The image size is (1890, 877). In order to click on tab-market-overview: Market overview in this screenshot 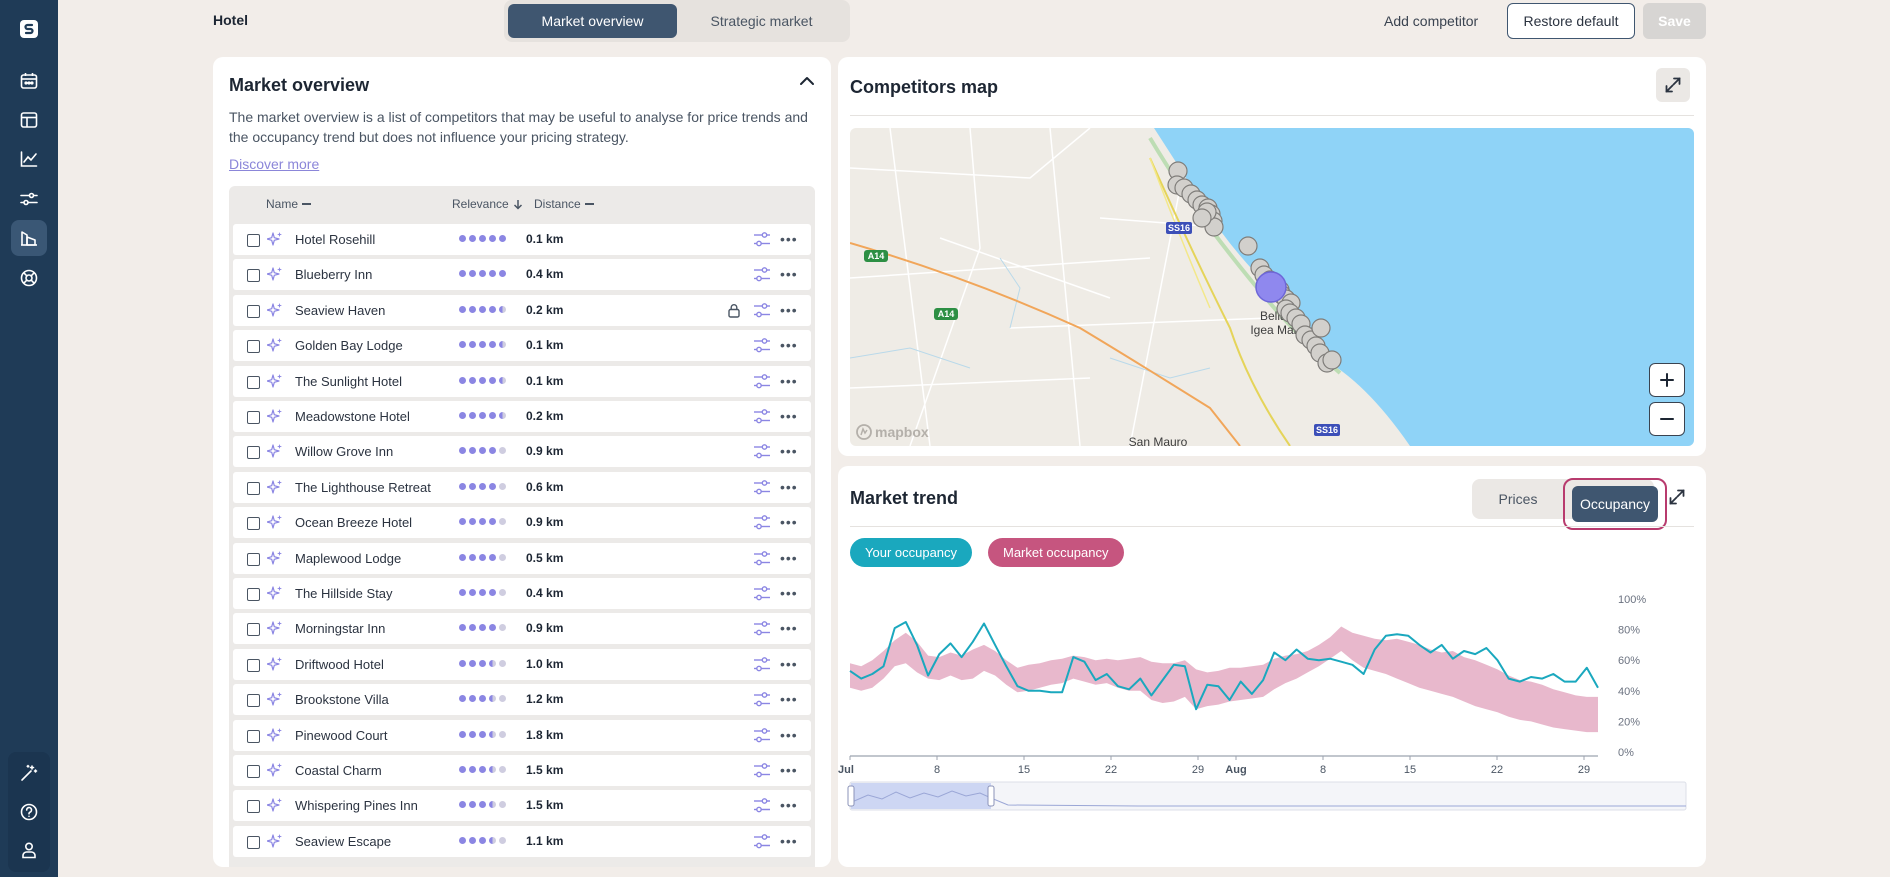, I will do `click(592, 21)`.